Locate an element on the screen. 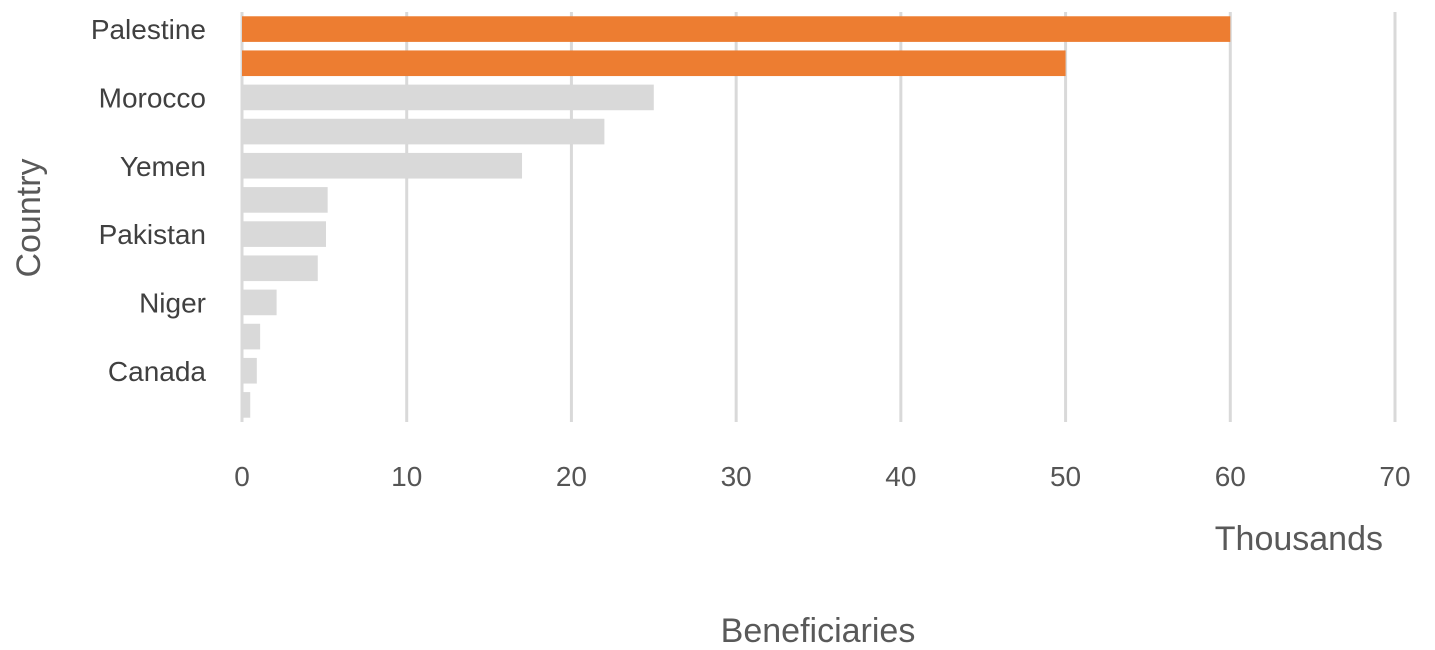  x-tick-label: 60 is located at coordinates (1230, 476).